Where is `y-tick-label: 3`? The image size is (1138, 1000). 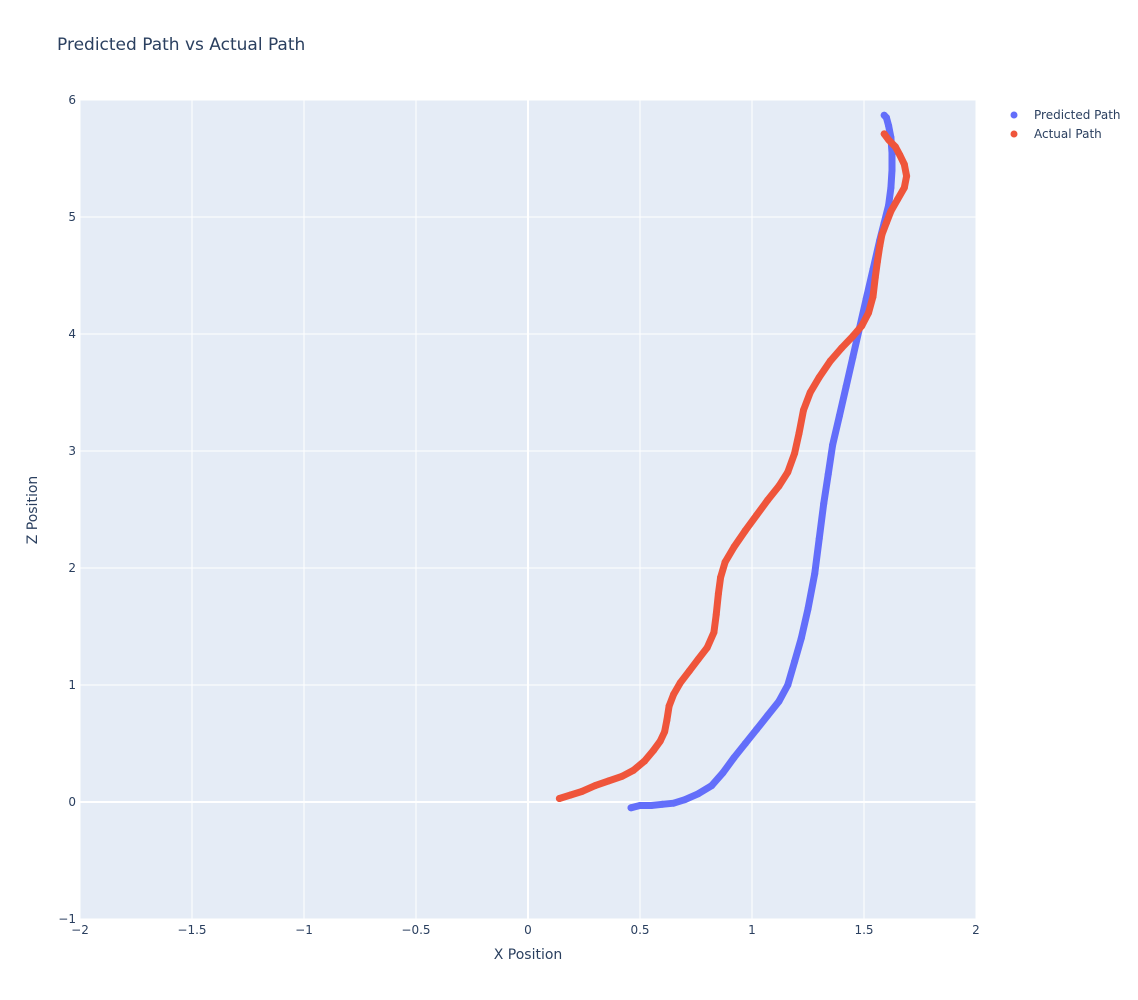
y-tick-label: 3 is located at coordinates (72, 451).